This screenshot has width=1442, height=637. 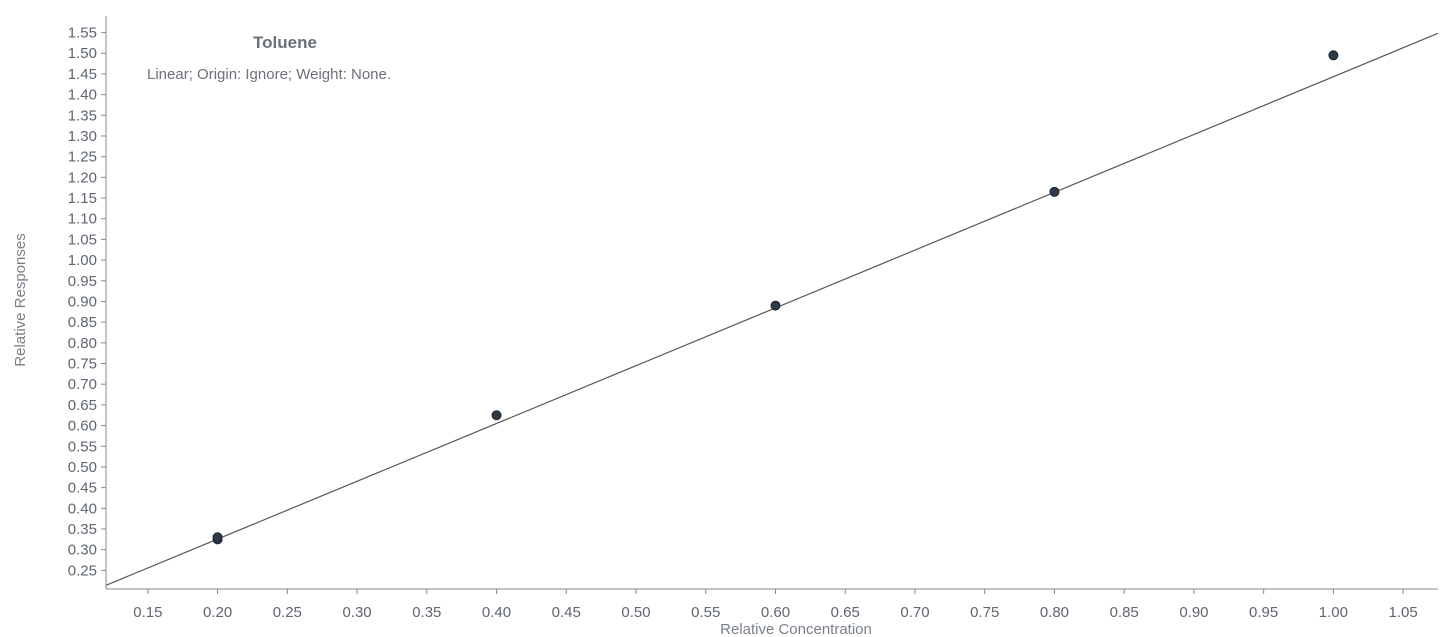 I want to click on y-tick-label: 0.70, so click(x=82, y=384).